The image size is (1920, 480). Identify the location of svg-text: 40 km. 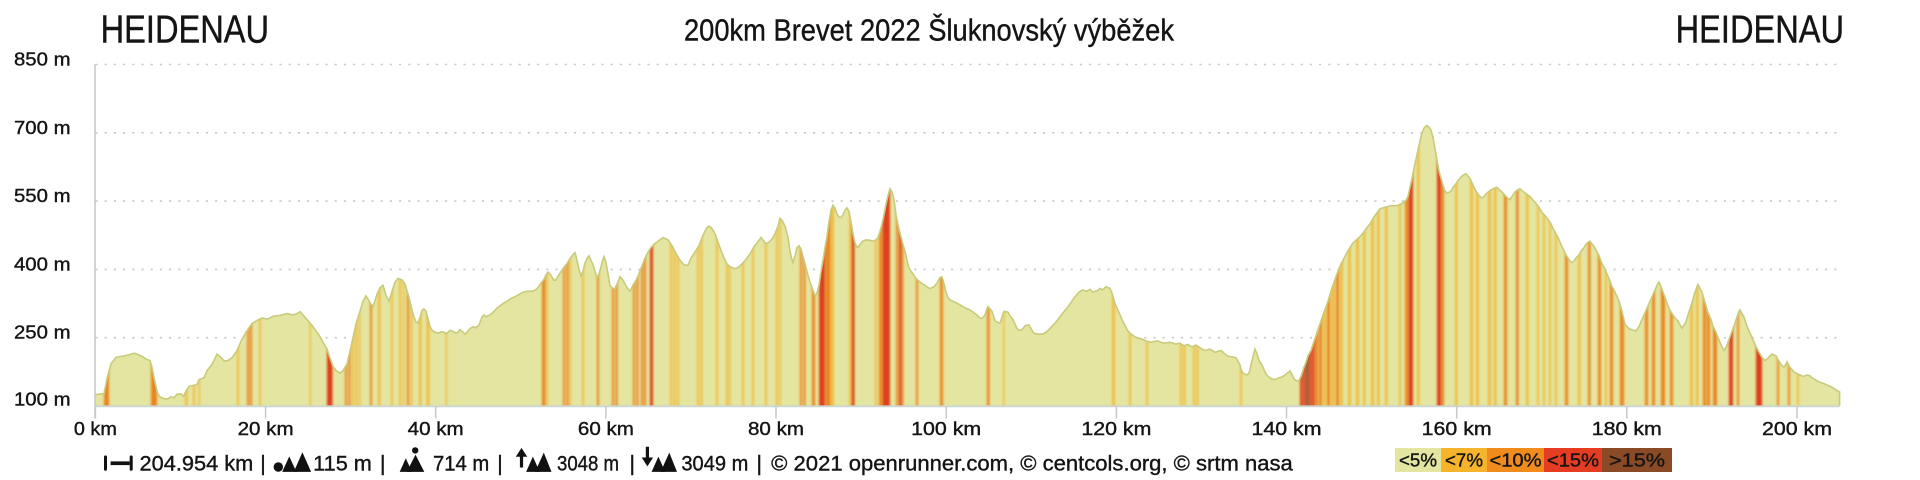
(436, 429).